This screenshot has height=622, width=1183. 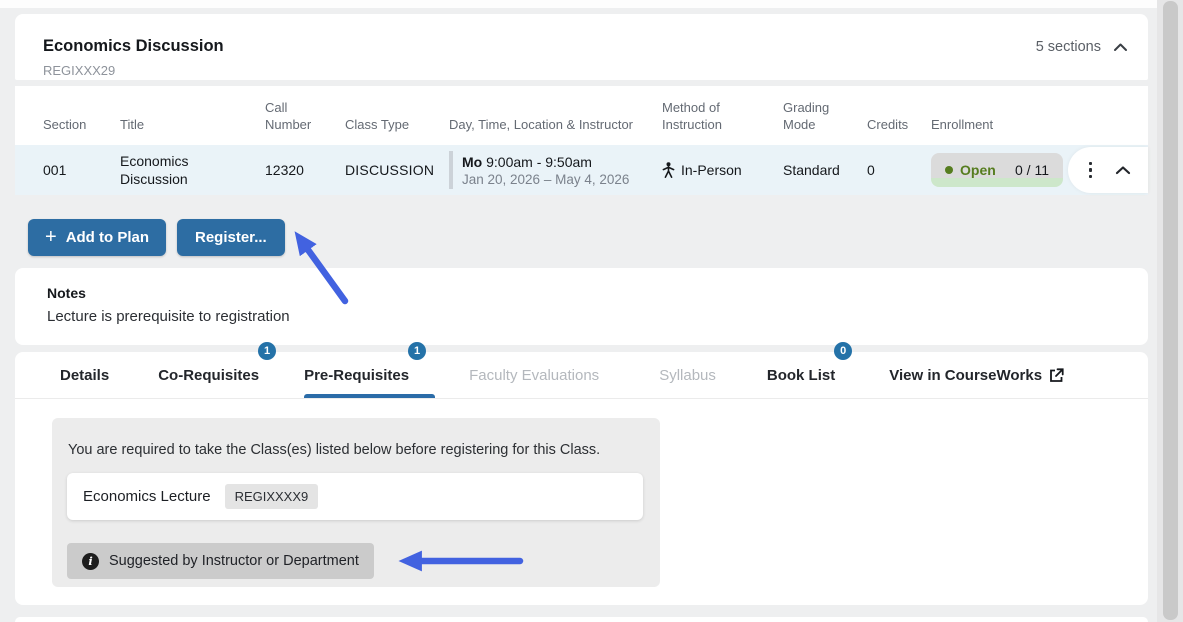 What do you see at coordinates (810, 370) in the screenshot?
I see `tab-book-list: Book List 0` at bounding box center [810, 370].